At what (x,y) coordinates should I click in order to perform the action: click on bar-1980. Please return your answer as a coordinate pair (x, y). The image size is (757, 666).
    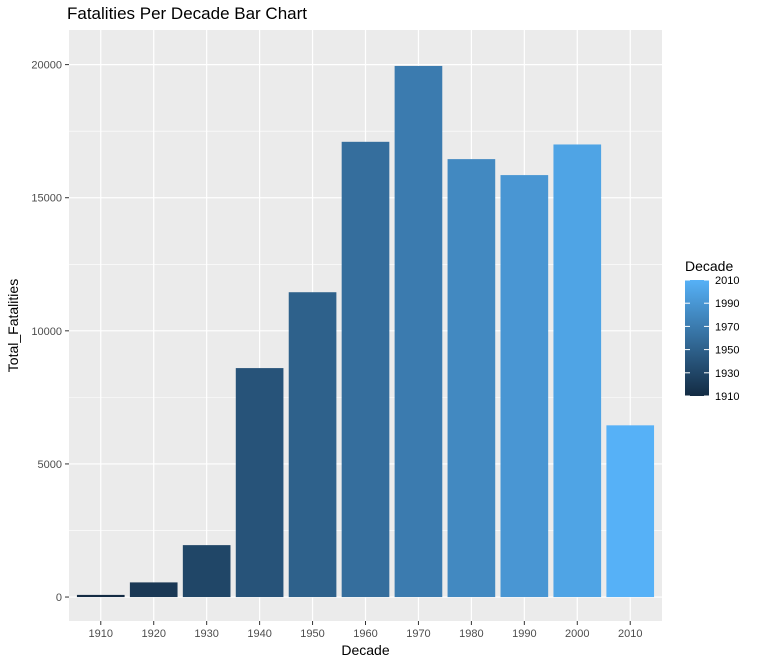
    Looking at the image, I should click on (471, 378).